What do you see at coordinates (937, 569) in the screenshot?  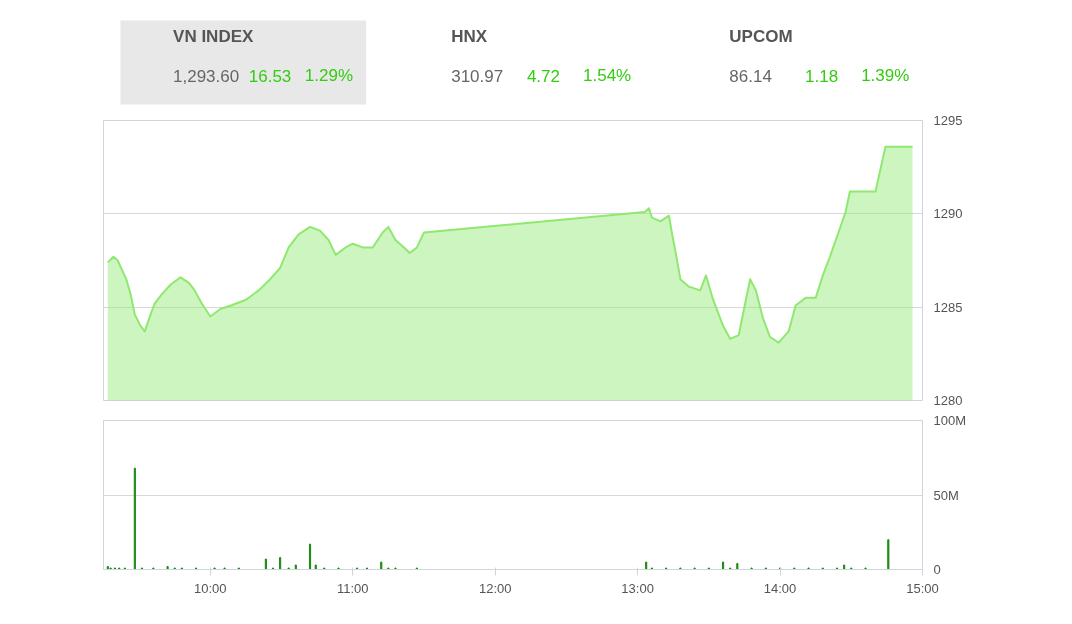 I see `y-tick-label: 0` at bounding box center [937, 569].